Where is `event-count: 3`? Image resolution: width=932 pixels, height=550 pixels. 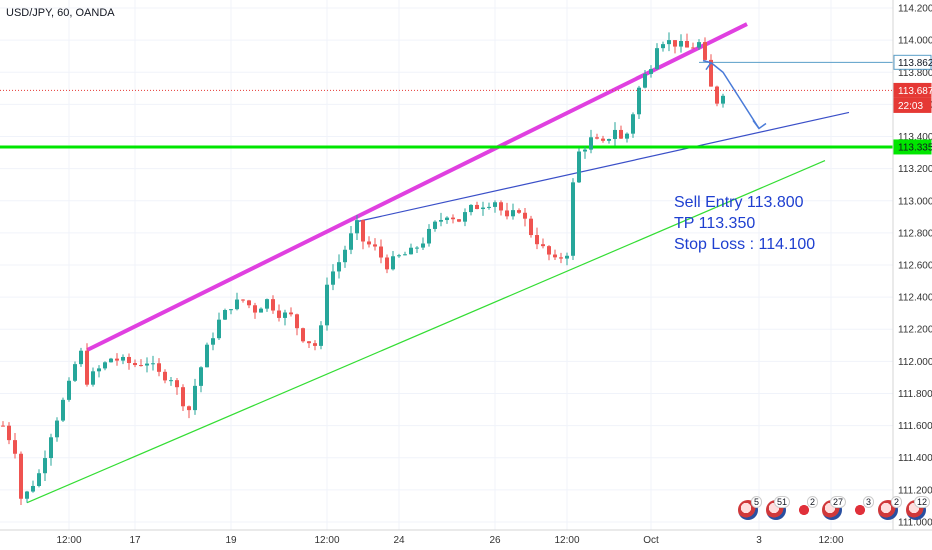
event-count: 3 is located at coordinates (868, 502).